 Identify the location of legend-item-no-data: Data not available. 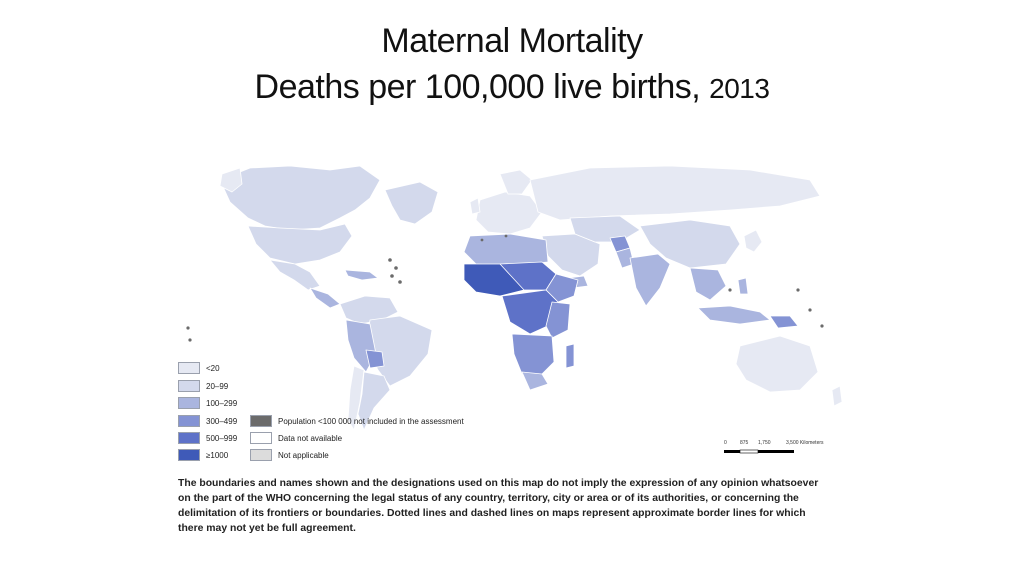
(296, 438).